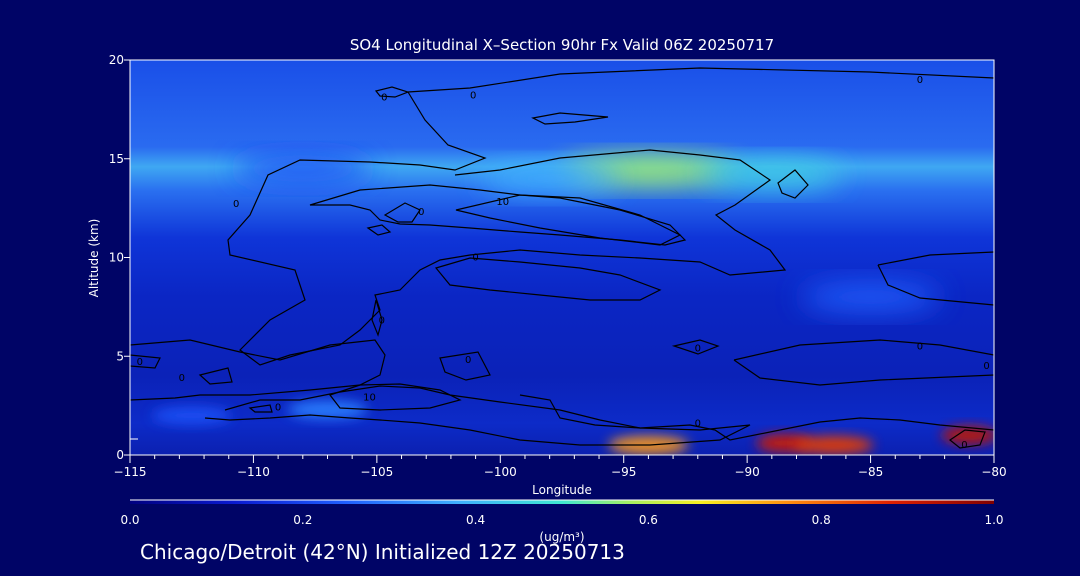 The image size is (1080, 576). What do you see at coordinates (116, 258) in the screenshot?
I see `y-tick-label: 10` at bounding box center [116, 258].